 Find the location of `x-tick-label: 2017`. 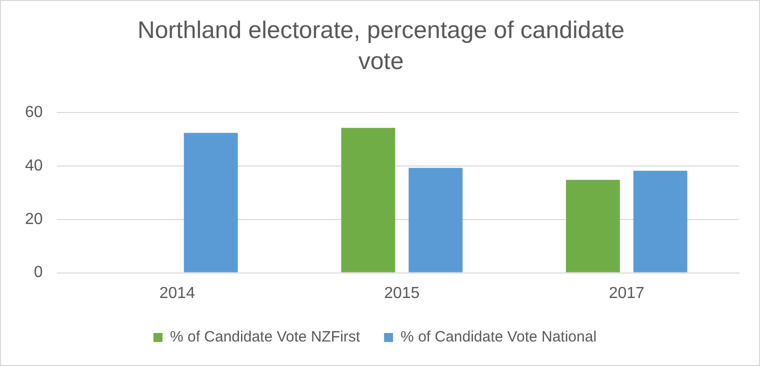

x-tick-label: 2017 is located at coordinates (626, 293).